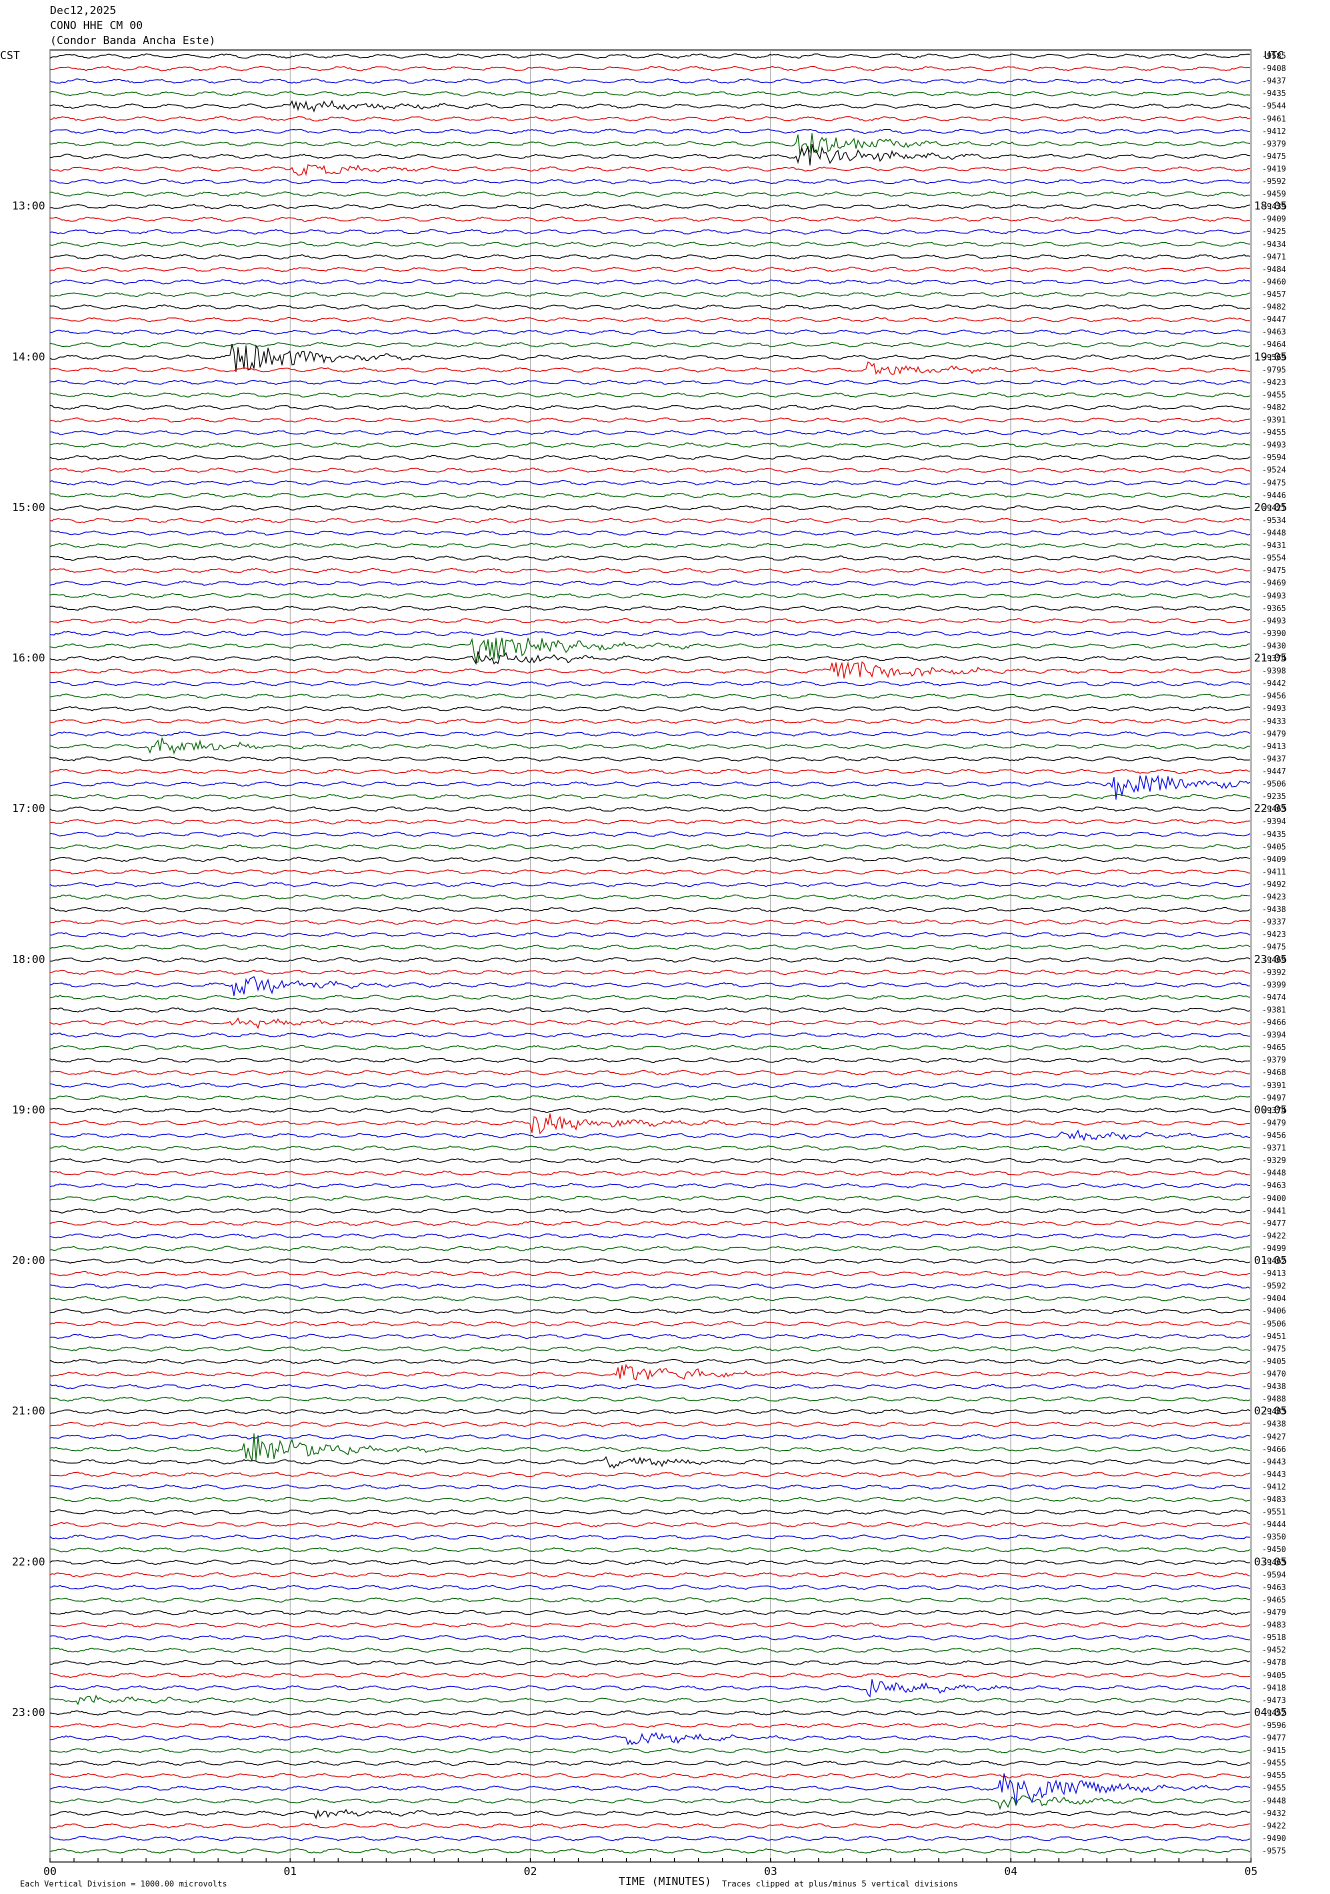 The width and height of the screenshot is (1330, 1894). What do you see at coordinates (1274, 1813) in the screenshot?
I see `trace-offset: -9432` at bounding box center [1274, 1813].